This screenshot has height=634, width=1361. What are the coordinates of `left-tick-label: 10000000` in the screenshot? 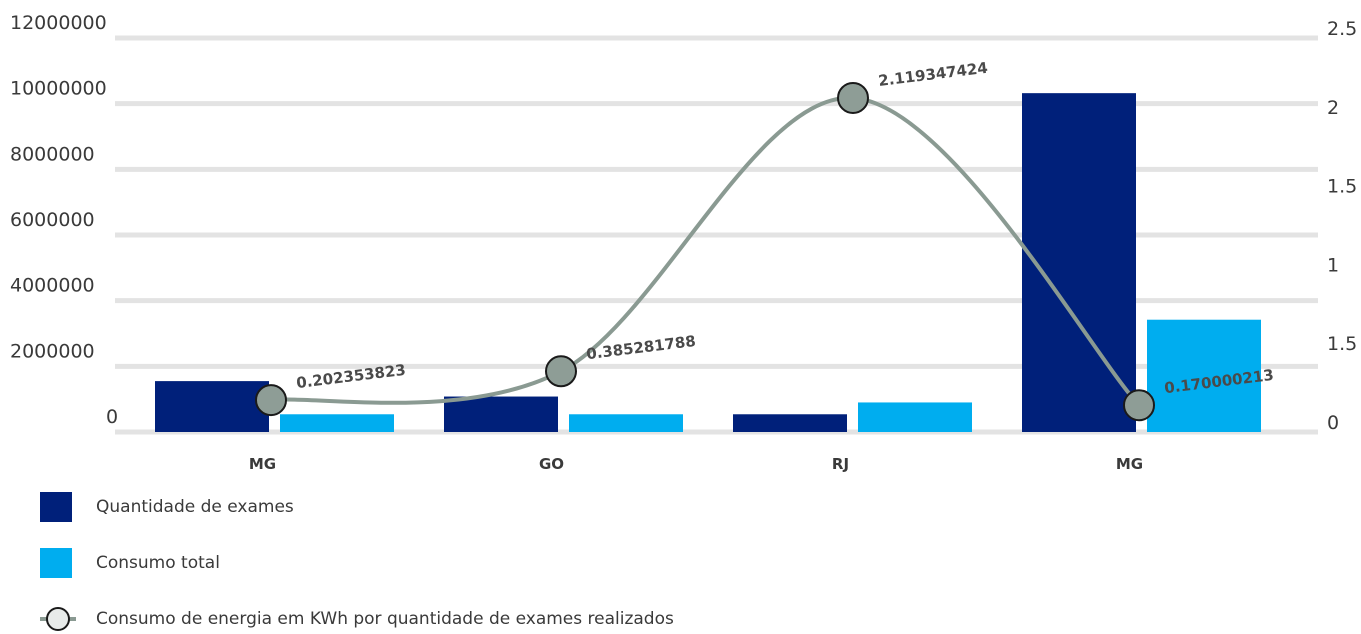 It's located at (58, 89).